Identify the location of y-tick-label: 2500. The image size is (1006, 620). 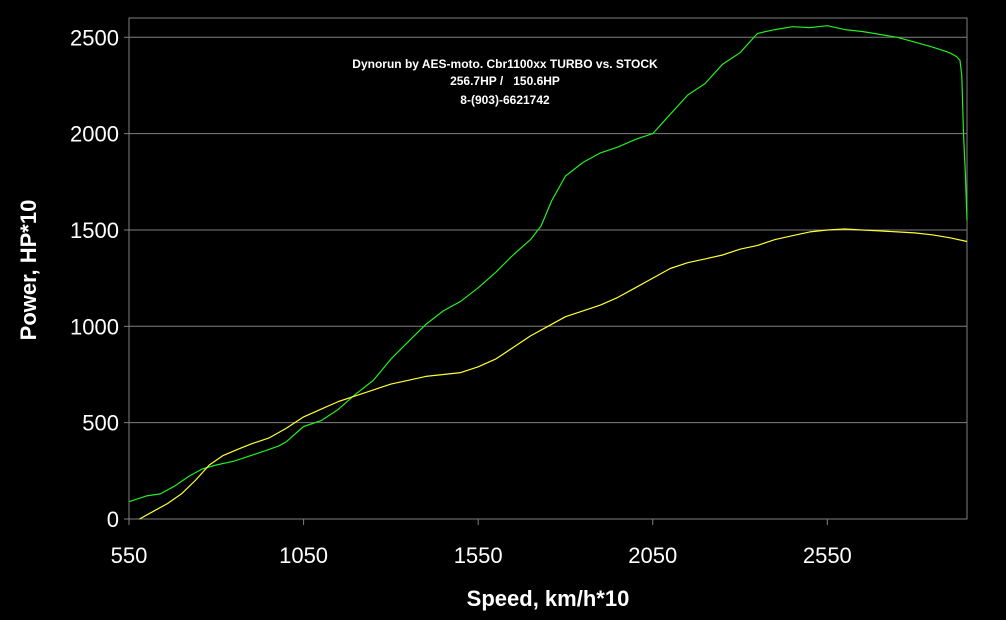
(94, 37).